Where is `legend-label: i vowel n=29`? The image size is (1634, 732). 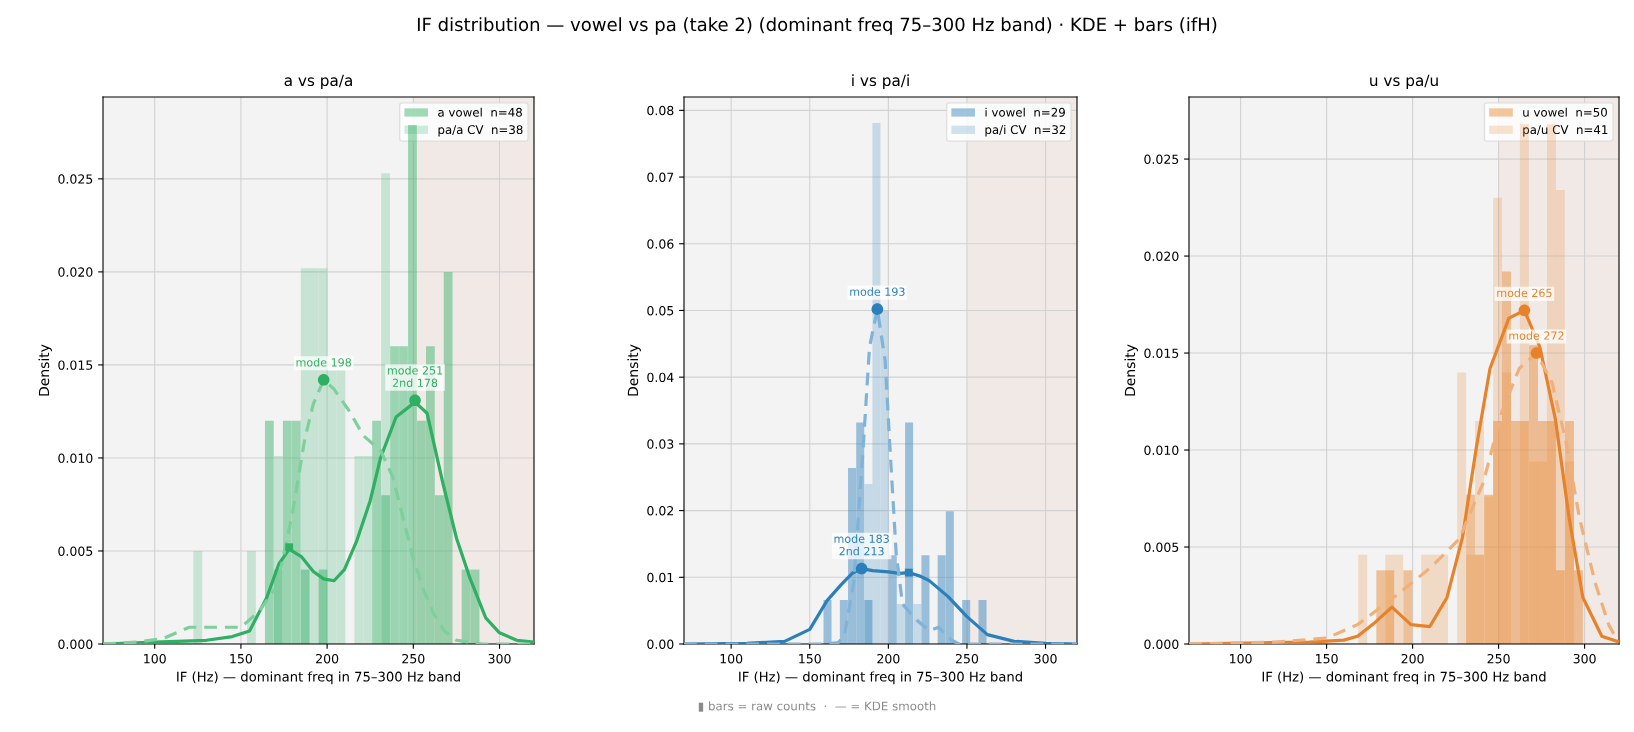 legend-label: i vowel n=29 is located at coordinates (1025, 112).